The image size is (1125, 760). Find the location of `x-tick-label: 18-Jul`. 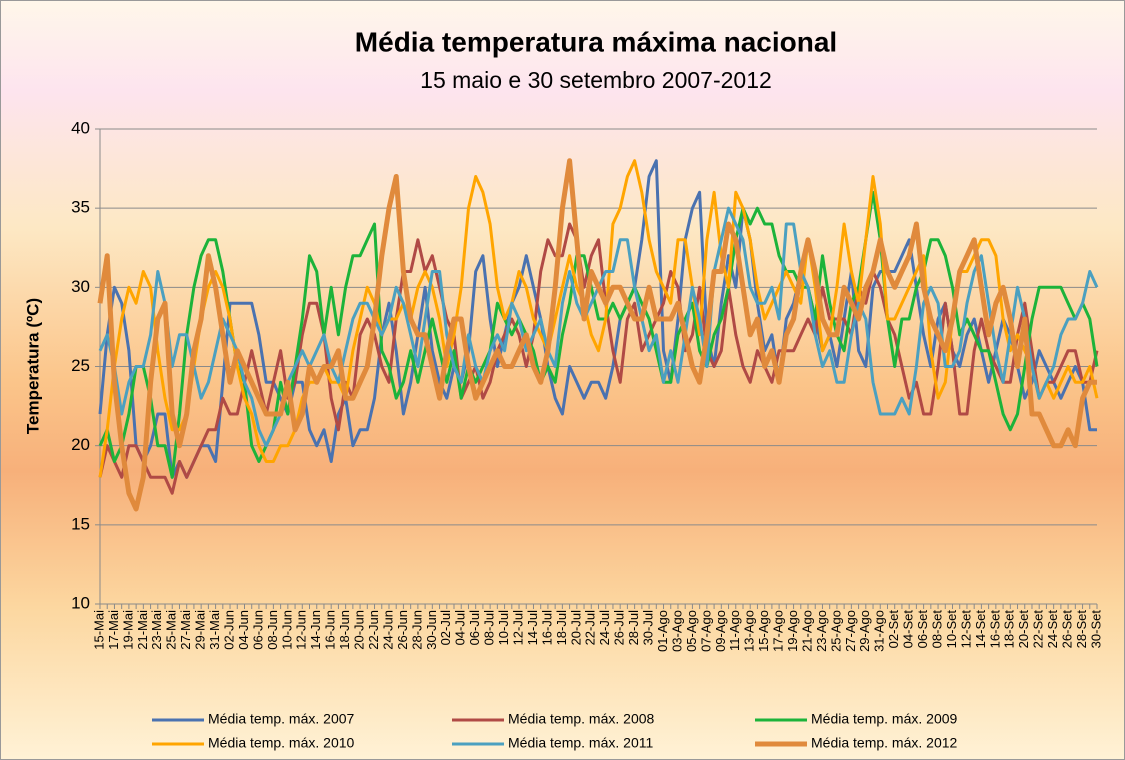

x-tick-label: 18-Jul is located at coordinates (561, 628).